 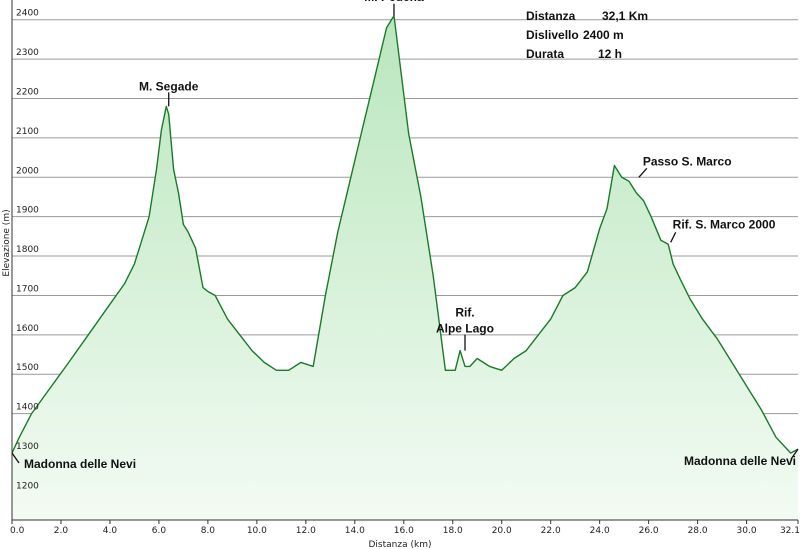 I want to click on x-tick-label: 24.0, so click(x=600, y=531).